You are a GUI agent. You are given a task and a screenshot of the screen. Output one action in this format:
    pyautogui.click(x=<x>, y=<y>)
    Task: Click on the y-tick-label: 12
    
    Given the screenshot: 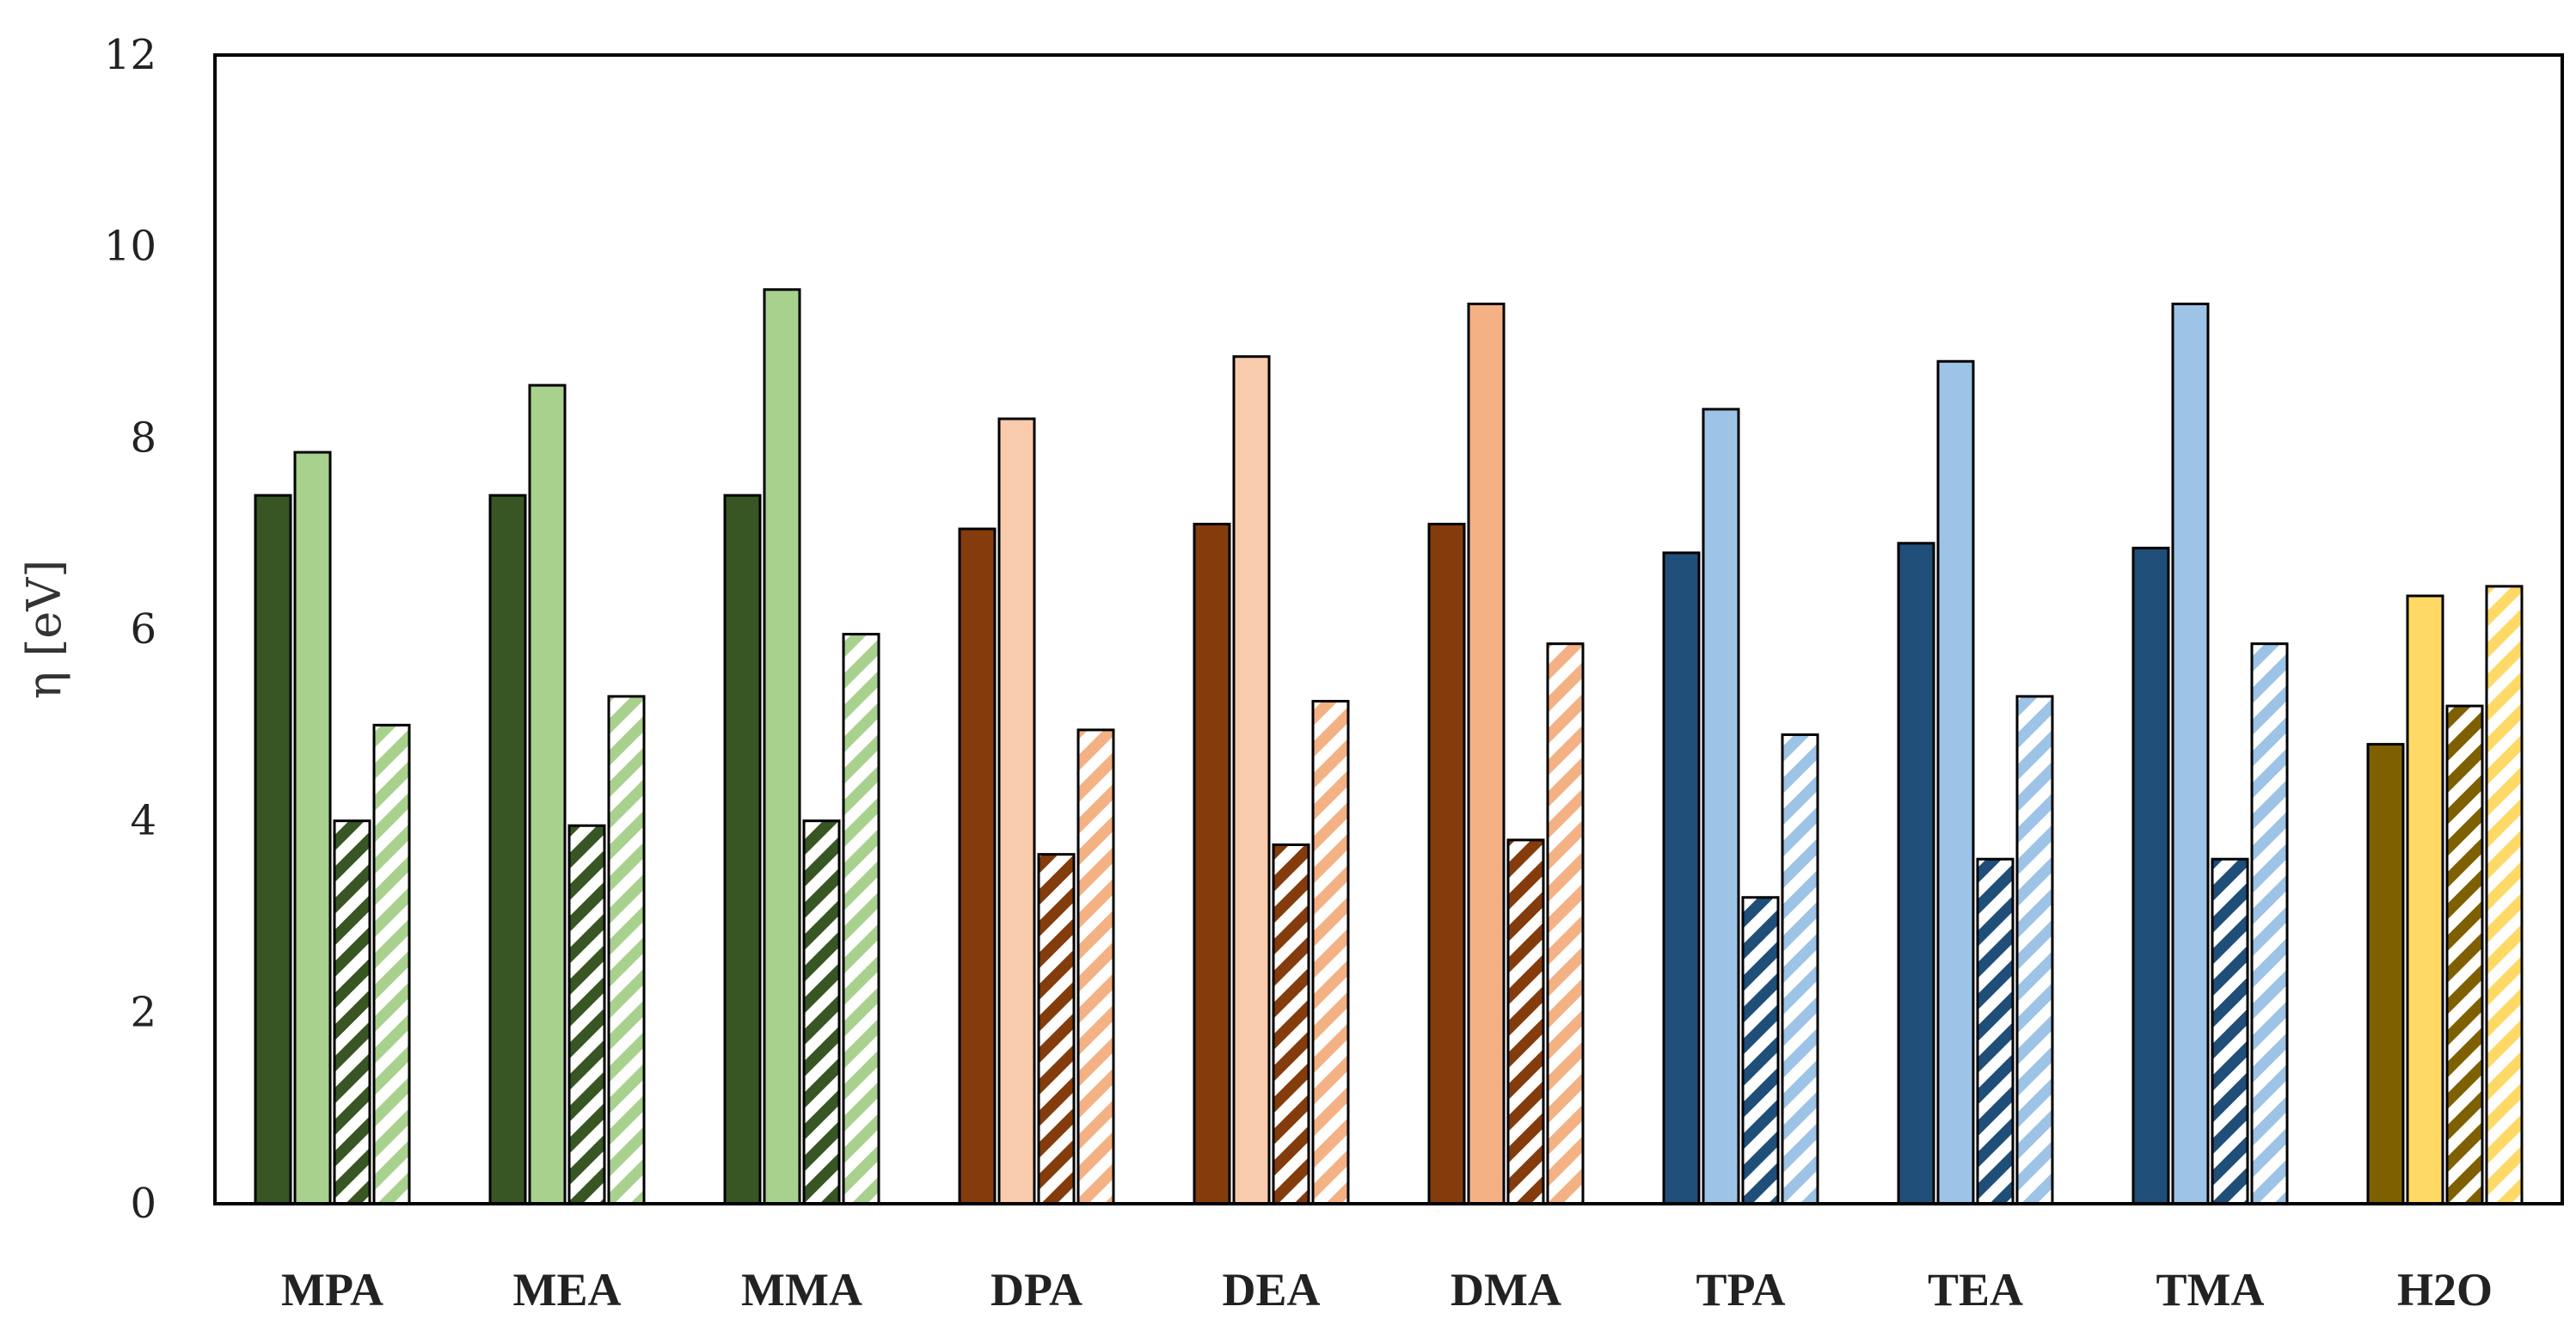 What is the action you would take?
    pyautogui.click(x=130, y=55)
    